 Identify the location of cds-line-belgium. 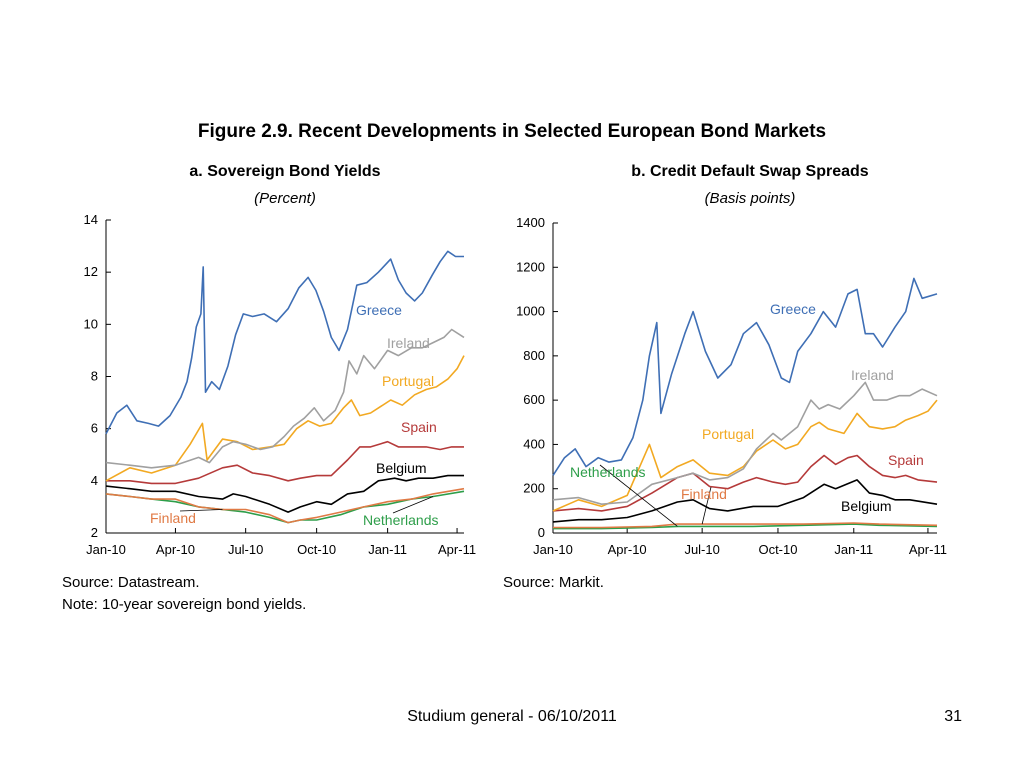
(745, 501).